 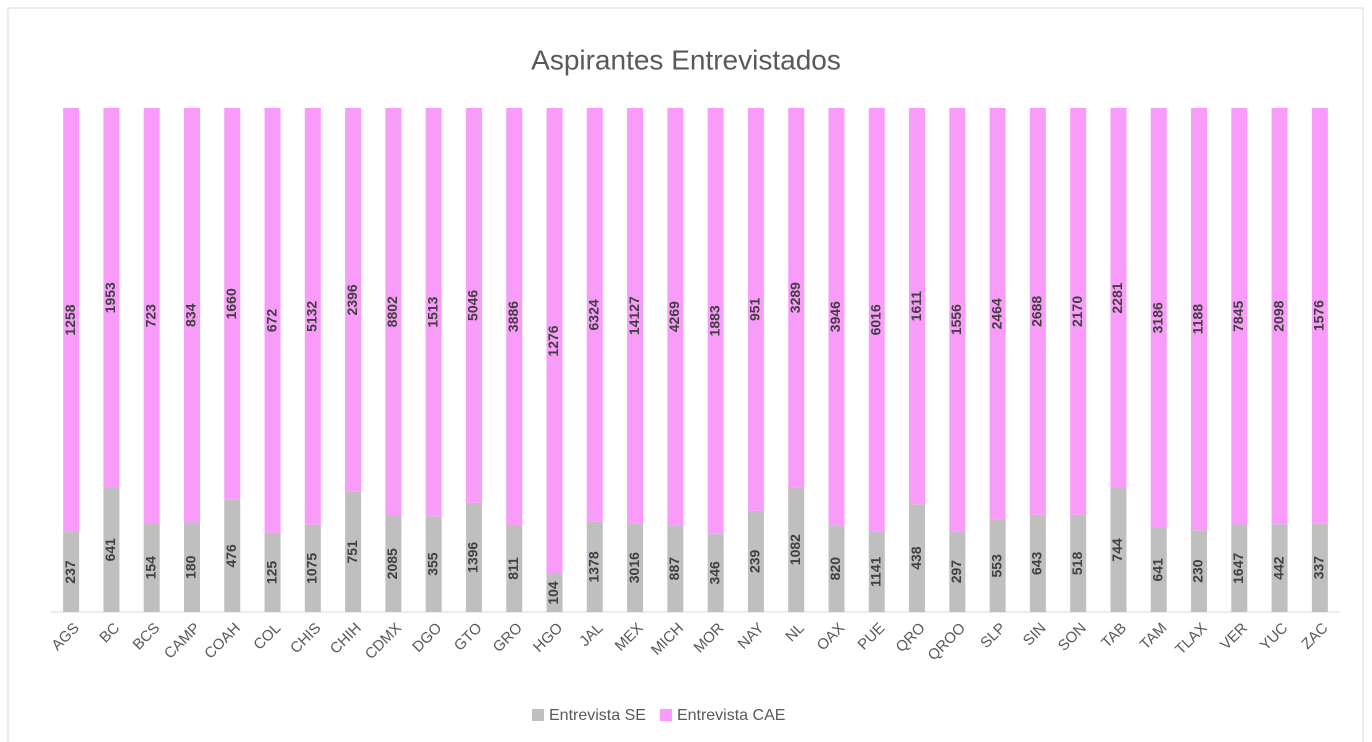 I want to click on data-label: 1660, so click(x=231, y=303).